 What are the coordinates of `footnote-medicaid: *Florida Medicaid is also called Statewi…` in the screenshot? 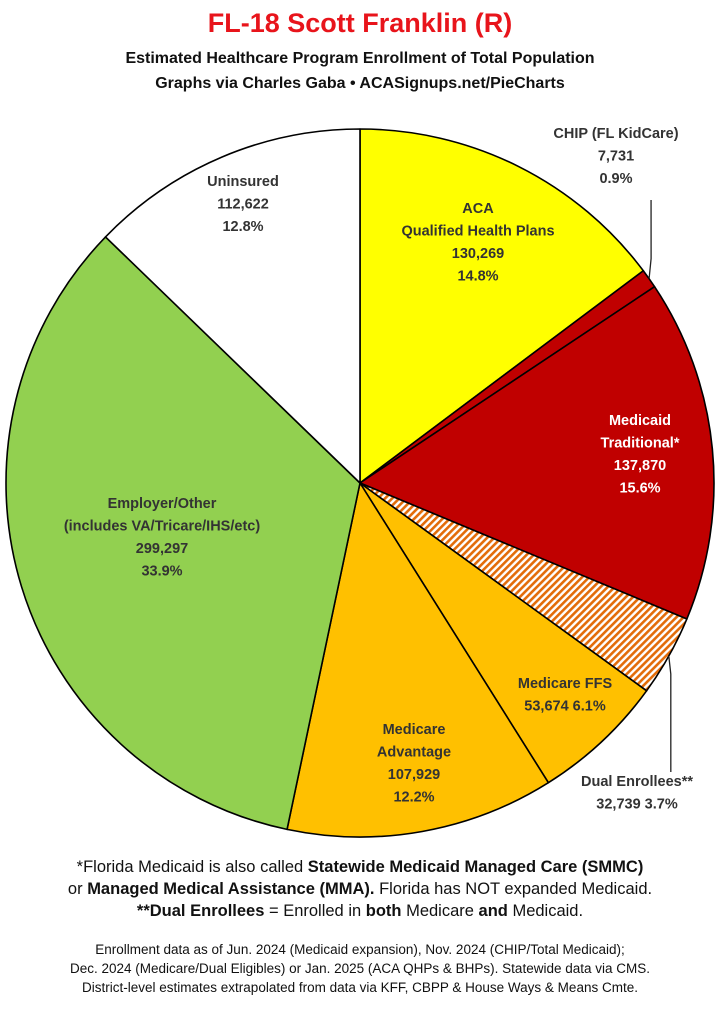 It's located at (360, 867).